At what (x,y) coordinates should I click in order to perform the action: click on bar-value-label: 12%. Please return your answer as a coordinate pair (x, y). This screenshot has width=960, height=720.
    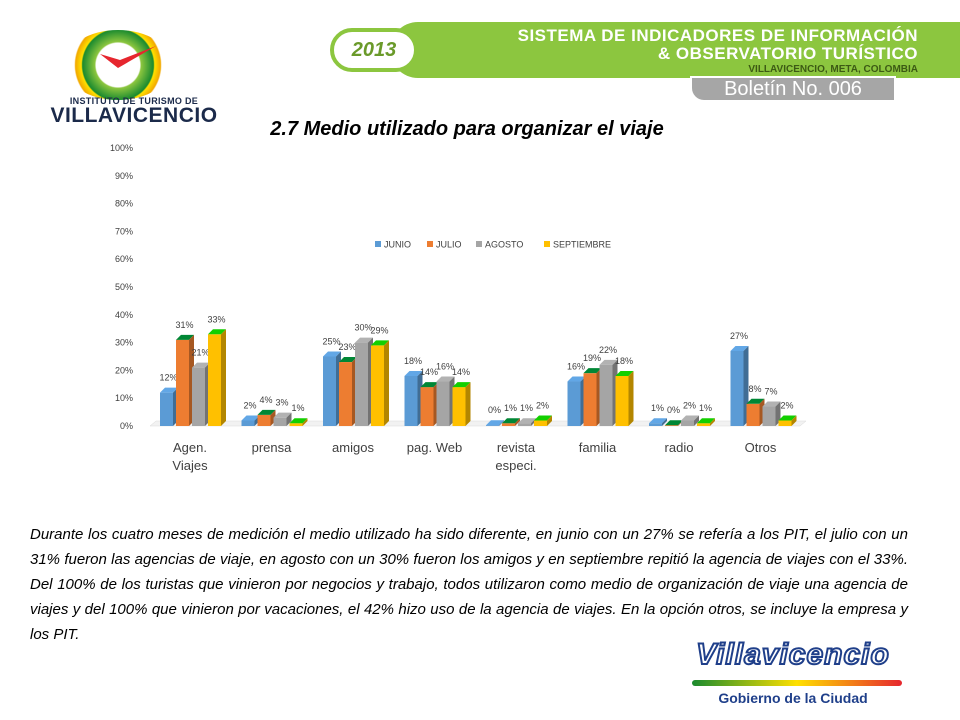
    Looking at the image, I should click on (168, 378).